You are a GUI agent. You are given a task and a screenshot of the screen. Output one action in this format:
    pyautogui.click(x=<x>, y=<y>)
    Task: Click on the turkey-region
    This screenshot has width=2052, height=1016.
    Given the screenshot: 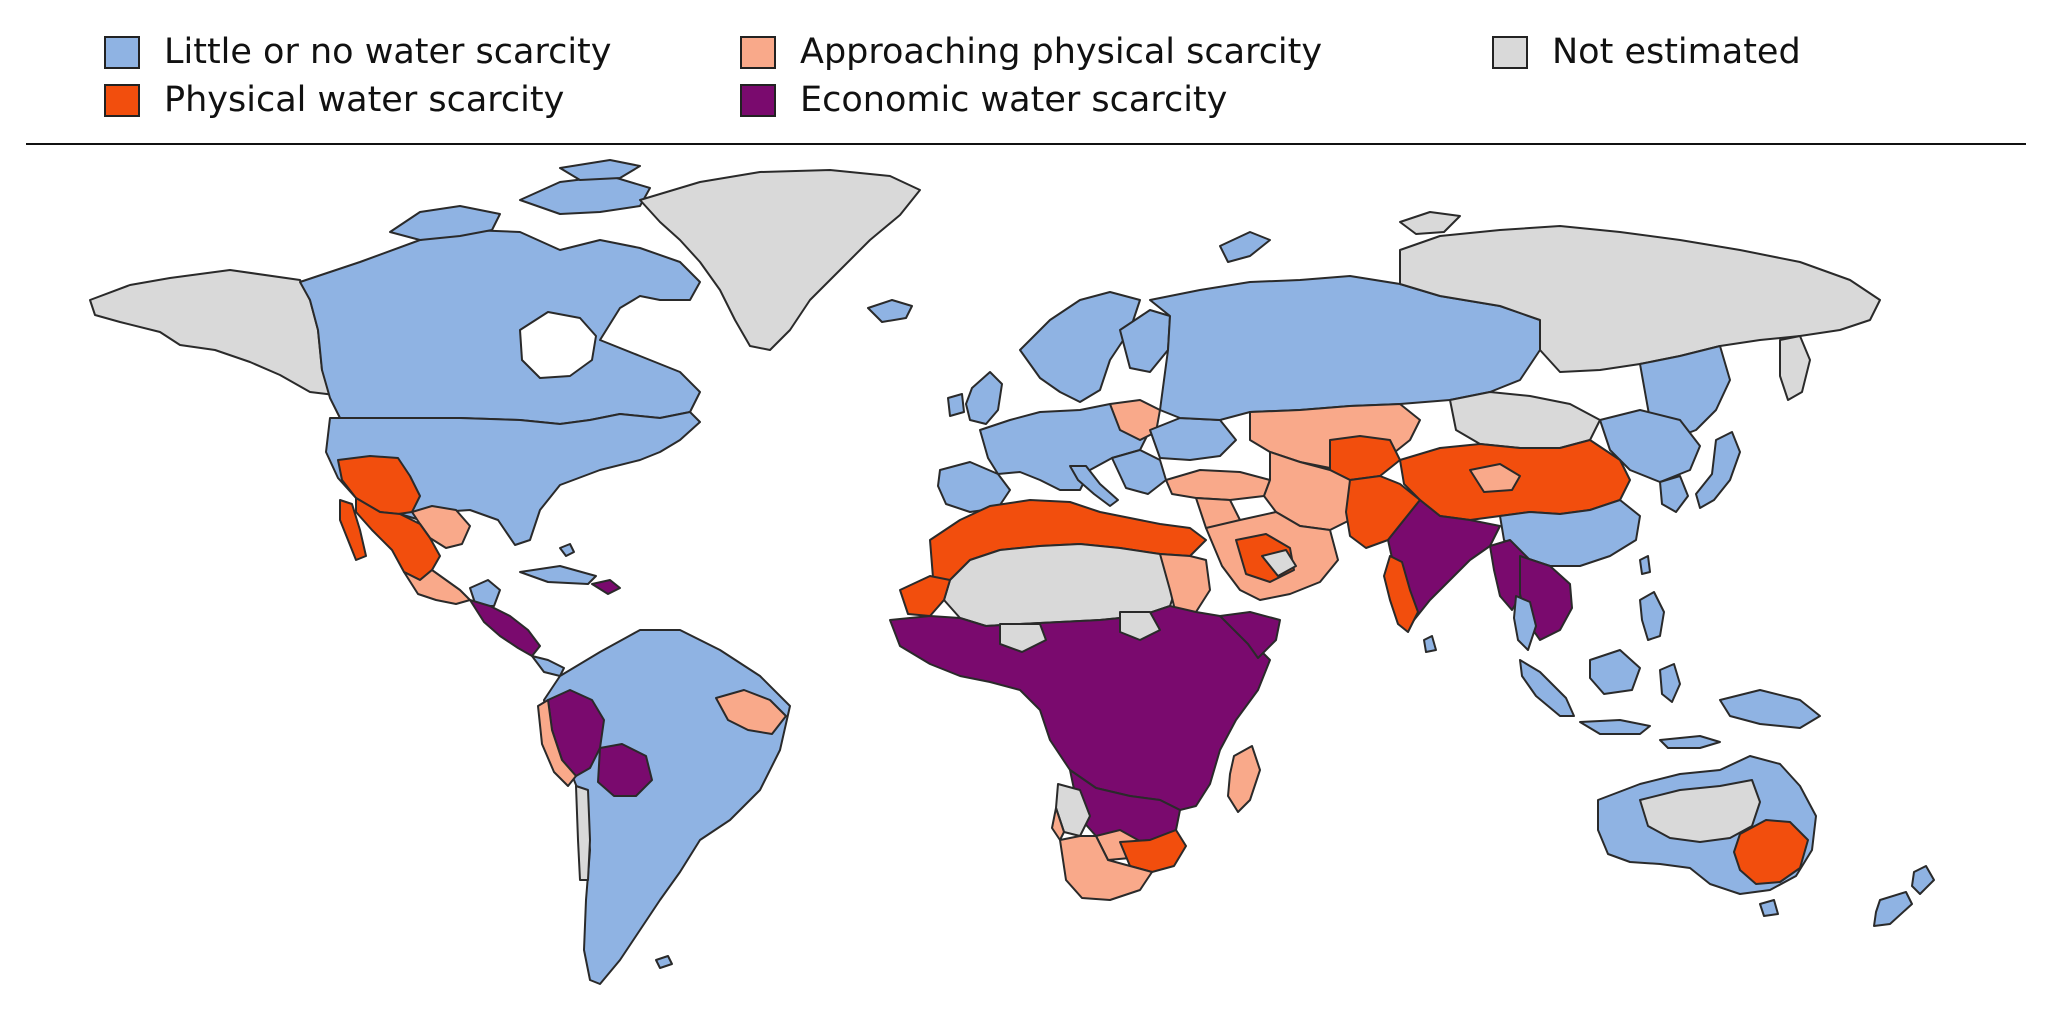 What is the action you would take?
    pyautogui.click(x=1218, y=485)
    